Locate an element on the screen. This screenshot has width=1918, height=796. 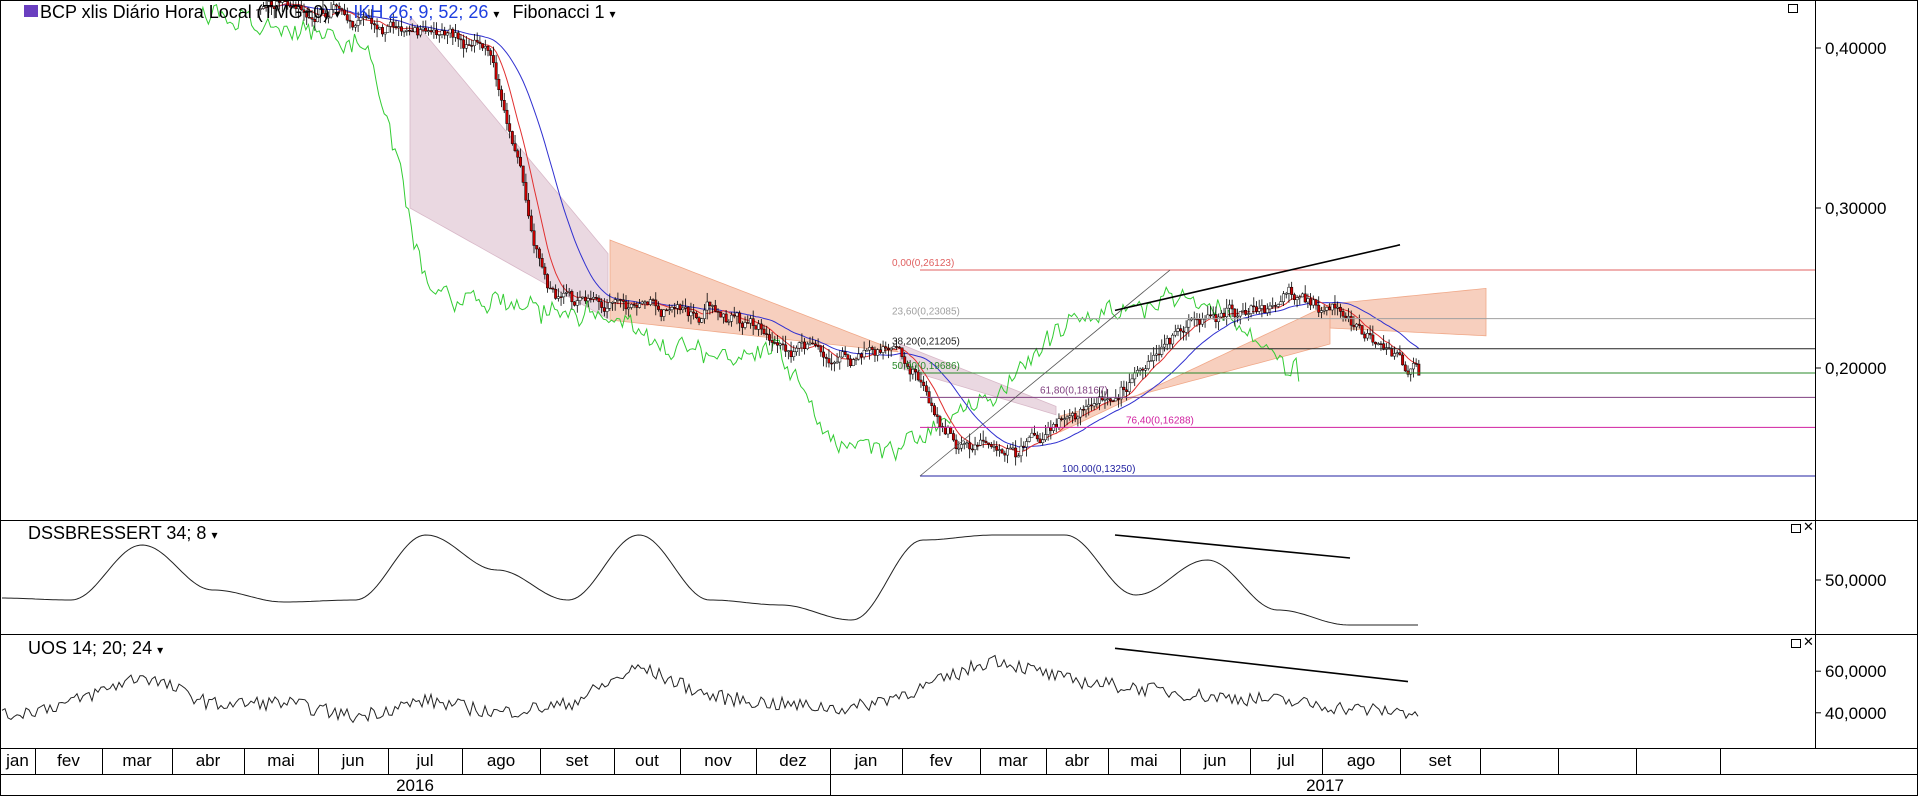
uos-label: UOS 14; 20; 24 is located at coordinates (90, 648).